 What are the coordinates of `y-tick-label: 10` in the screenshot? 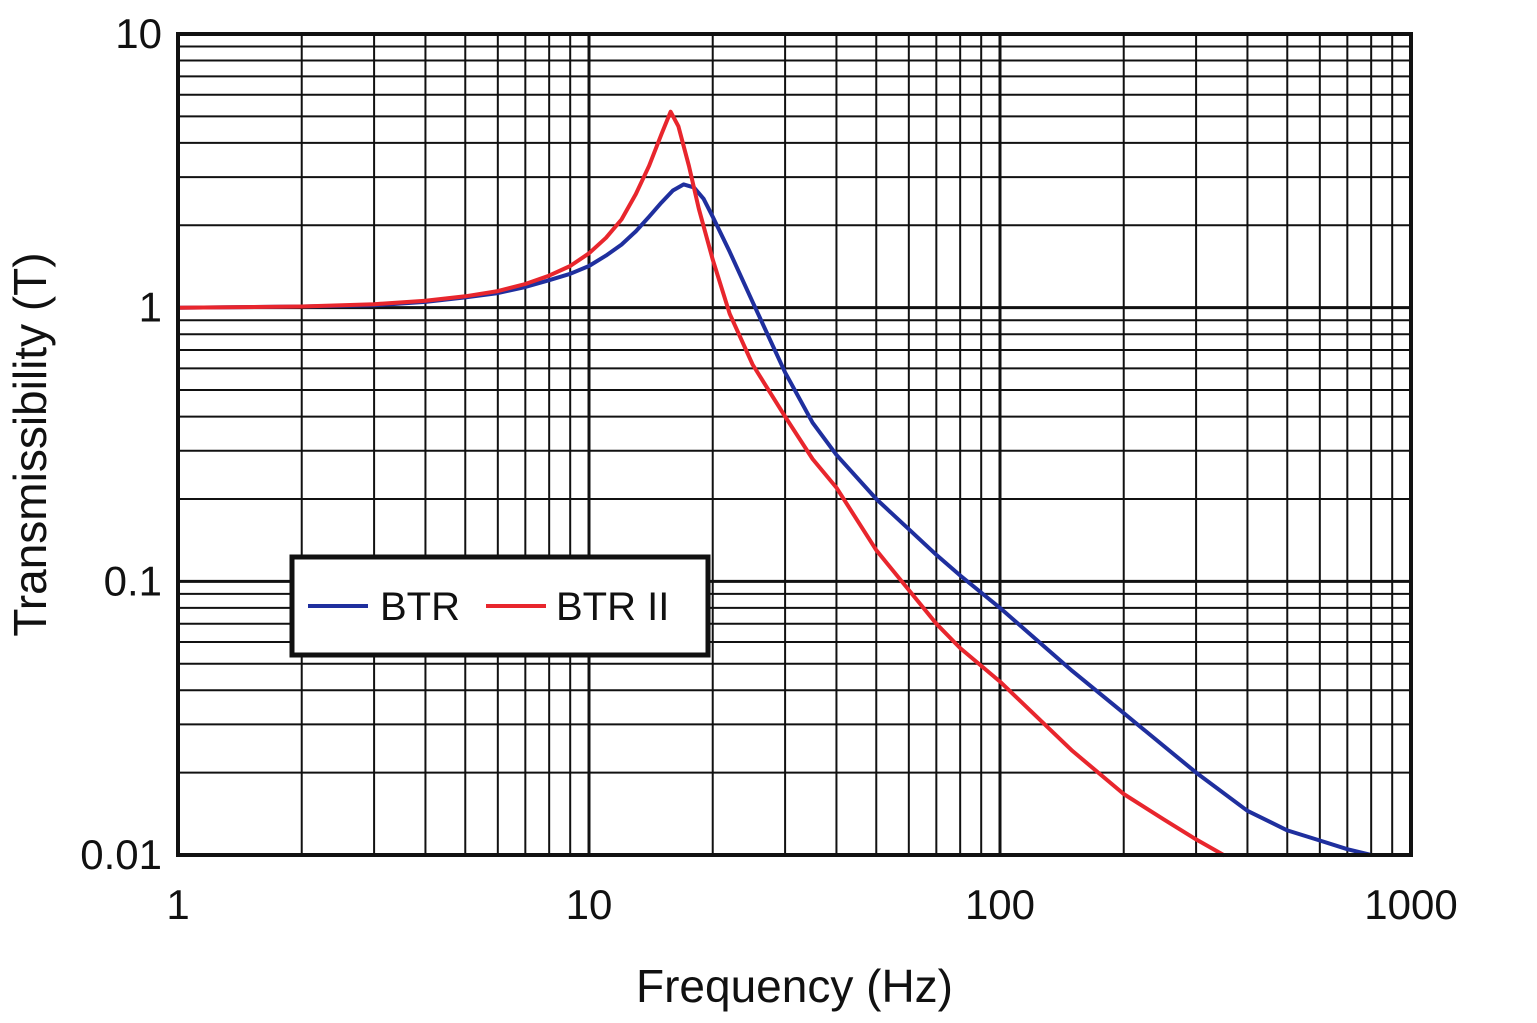 It's located at (138, 33).